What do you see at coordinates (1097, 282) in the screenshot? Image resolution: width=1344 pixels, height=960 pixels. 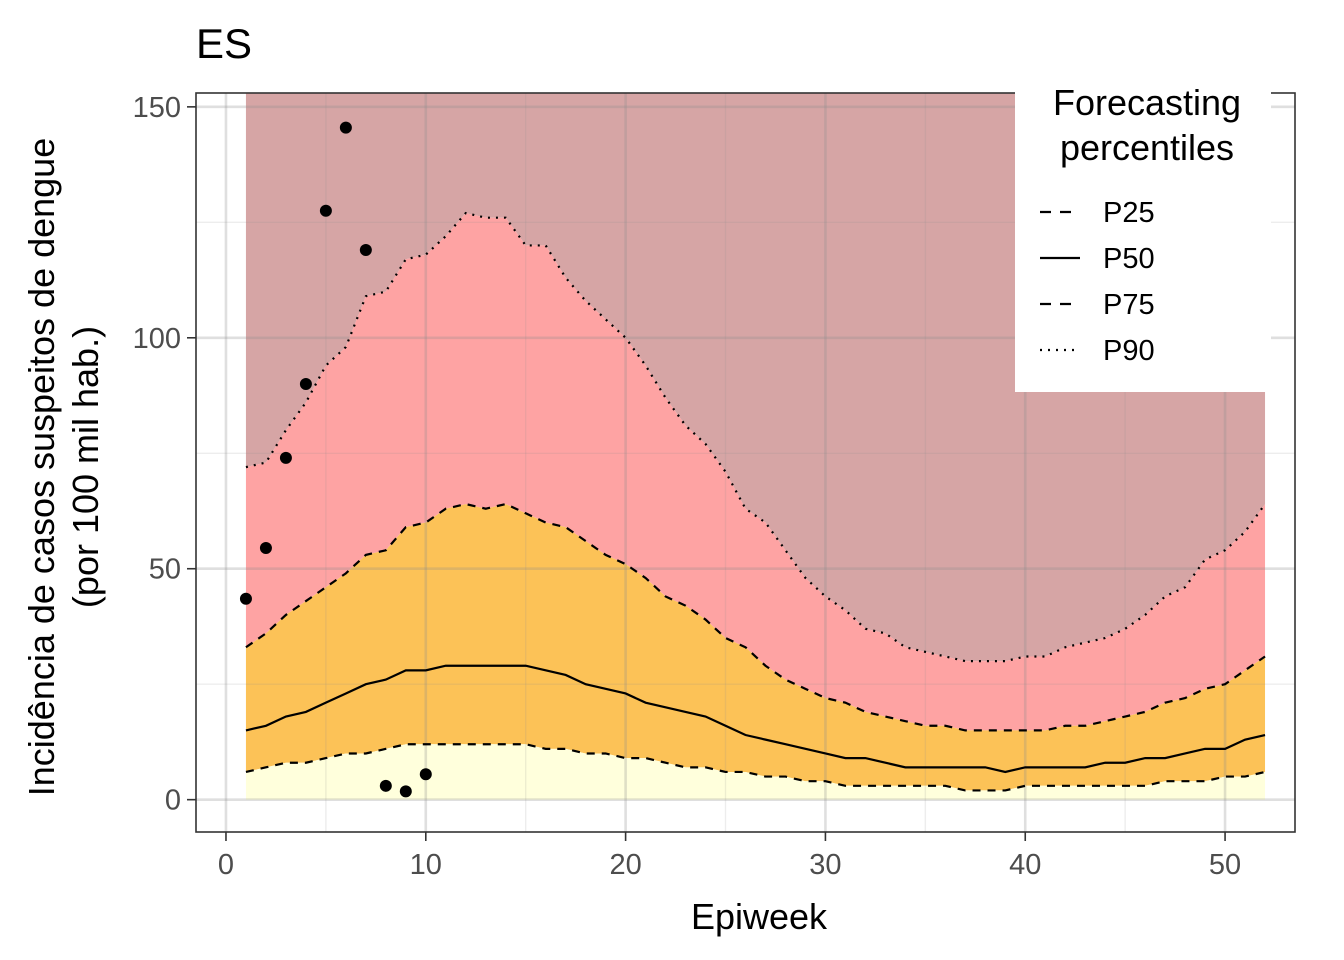 I see `legend-entries: P25 P50 P75 P90` at bounding box center [1097, 282].